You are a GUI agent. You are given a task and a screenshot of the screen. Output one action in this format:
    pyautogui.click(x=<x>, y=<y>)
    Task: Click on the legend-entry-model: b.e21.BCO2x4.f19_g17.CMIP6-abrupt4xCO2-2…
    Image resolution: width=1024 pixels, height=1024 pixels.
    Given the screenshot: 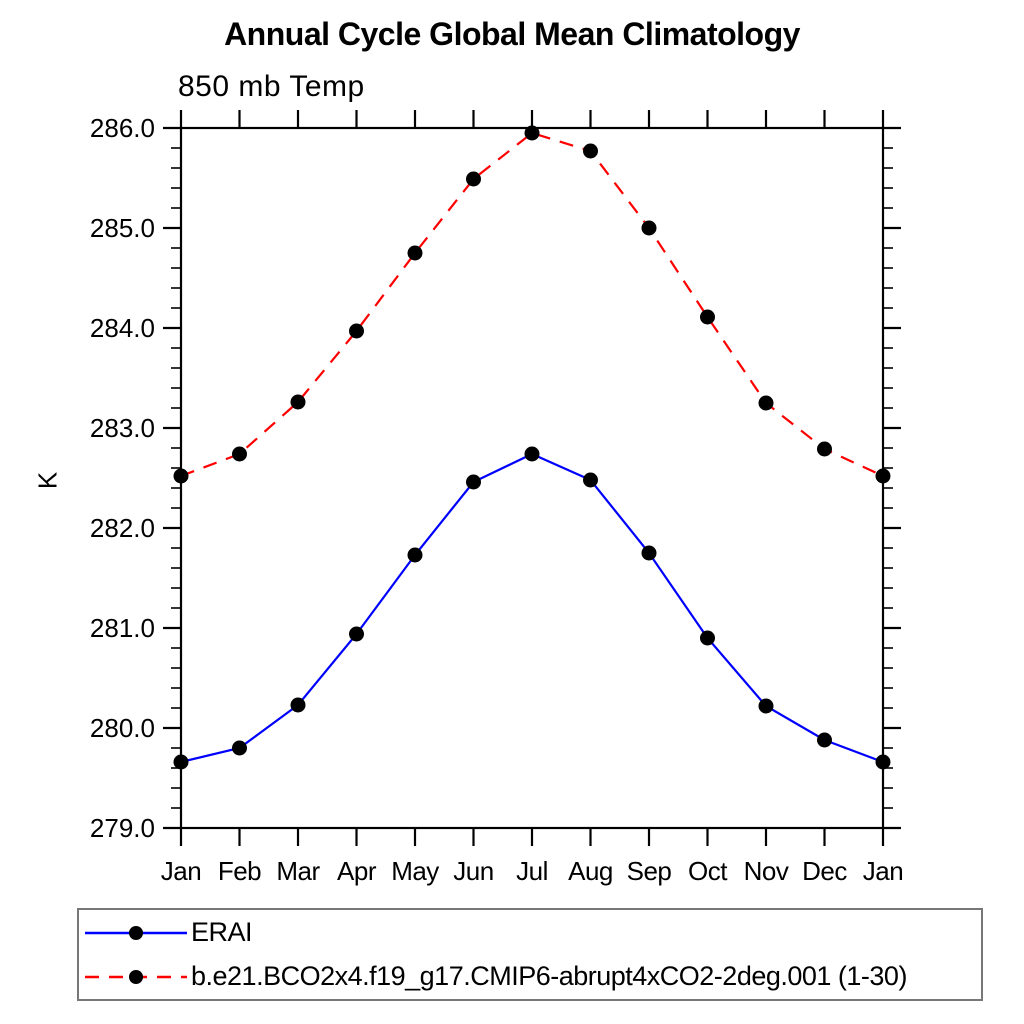 What is the action you would take?
    pyautogui.click(x=530, y=977)
    